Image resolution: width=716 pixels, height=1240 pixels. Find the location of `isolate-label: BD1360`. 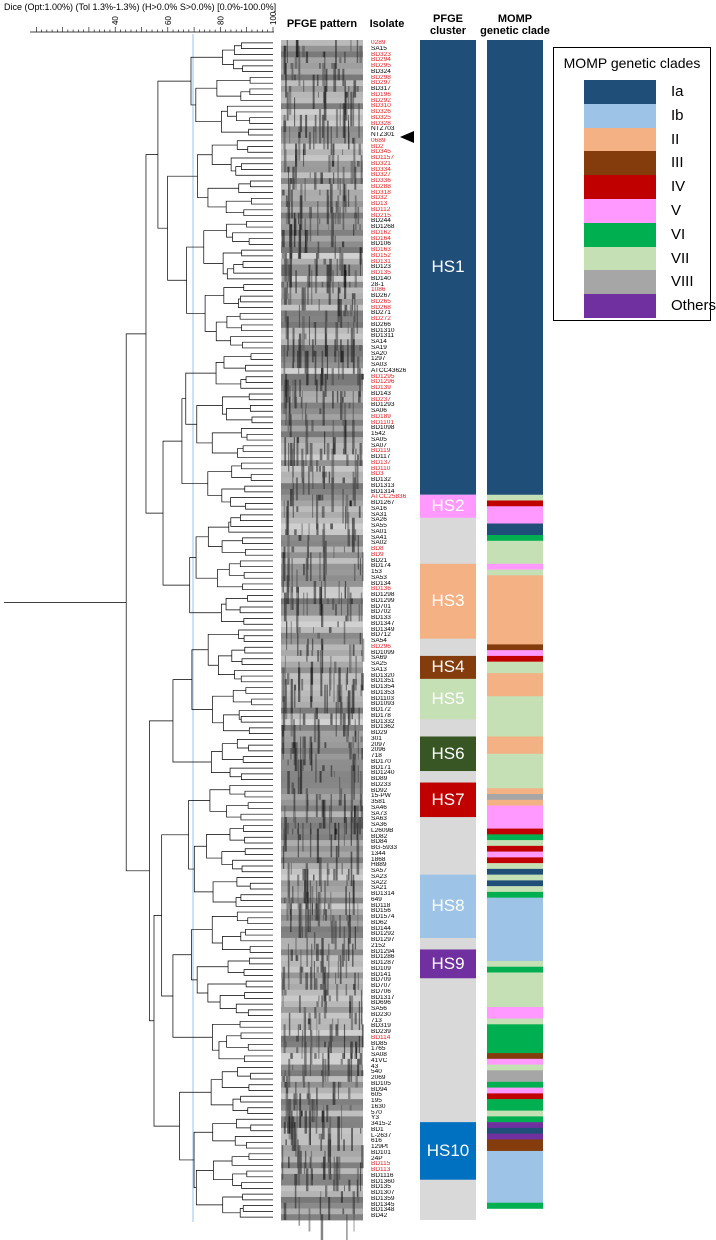

isolate-label: BD1360 is located at coordinates (383, 1181).